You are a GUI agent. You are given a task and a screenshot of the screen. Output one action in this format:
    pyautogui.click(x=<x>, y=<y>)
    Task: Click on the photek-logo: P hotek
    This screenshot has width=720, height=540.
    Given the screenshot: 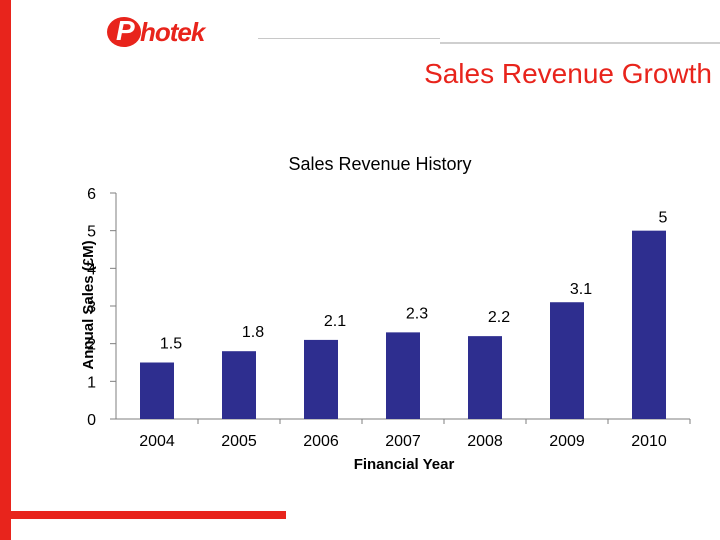 What is the action you would take?
    pyautogui.click(x=157, y=31)
    